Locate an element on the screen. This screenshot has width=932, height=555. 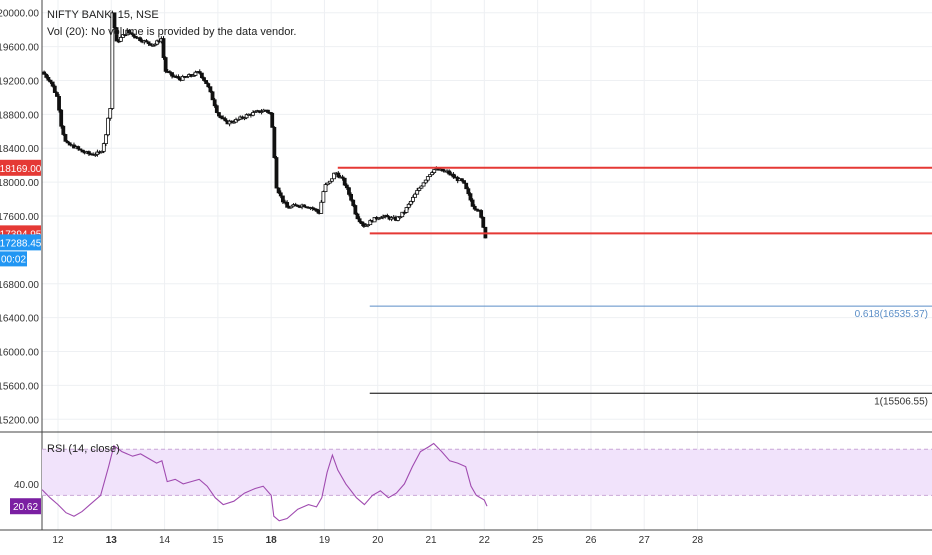
y-tick-label: 20000.00 is located at coordinates (19, 14).